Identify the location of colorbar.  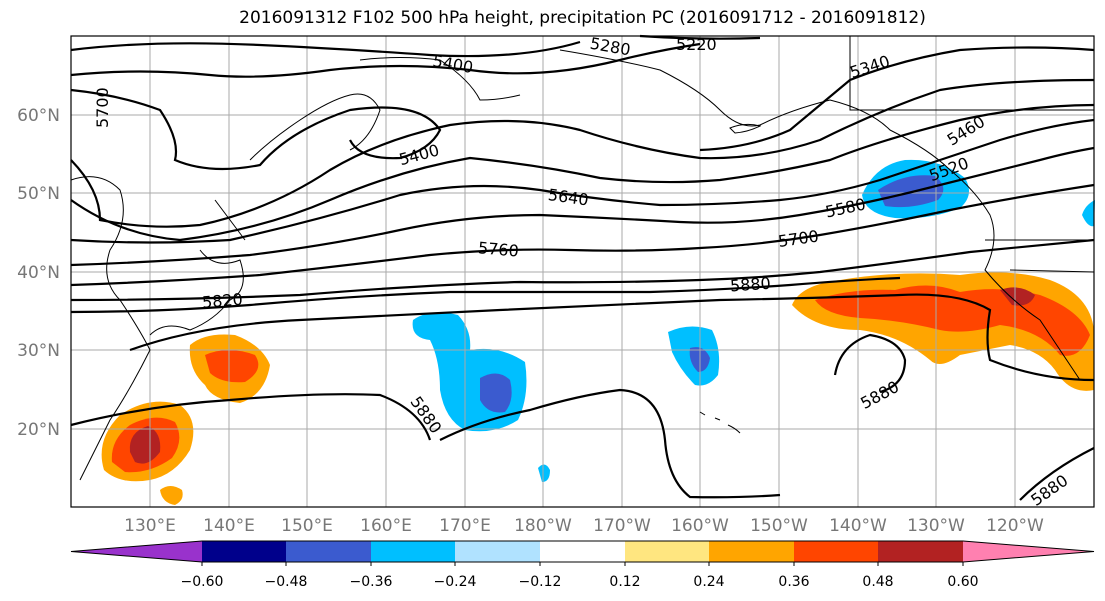
(582, 553).